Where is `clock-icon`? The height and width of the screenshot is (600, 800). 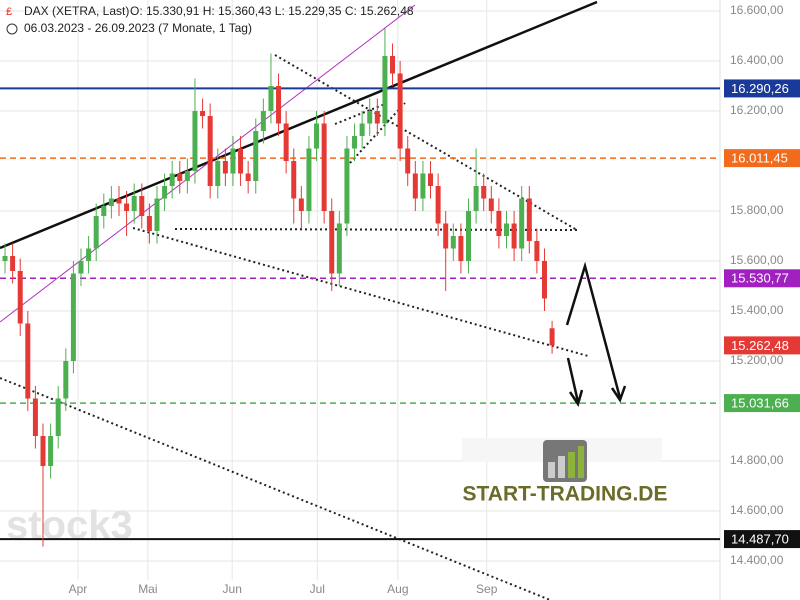 clock-icon is located at coordinates (12, 29).